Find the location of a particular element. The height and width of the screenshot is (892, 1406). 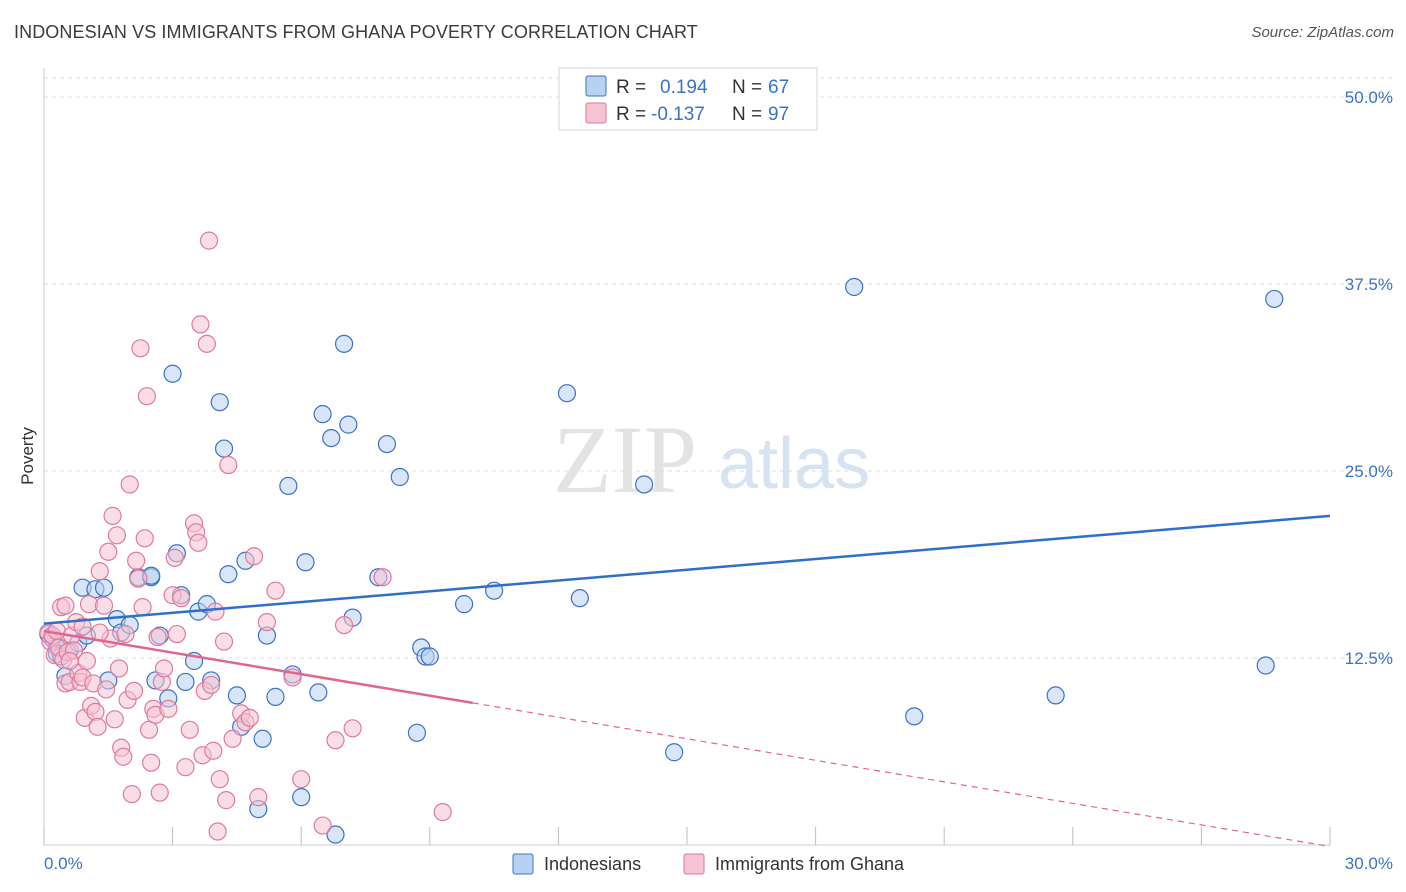

y-axis-title: Poverty is located at coordinates (27, 456).